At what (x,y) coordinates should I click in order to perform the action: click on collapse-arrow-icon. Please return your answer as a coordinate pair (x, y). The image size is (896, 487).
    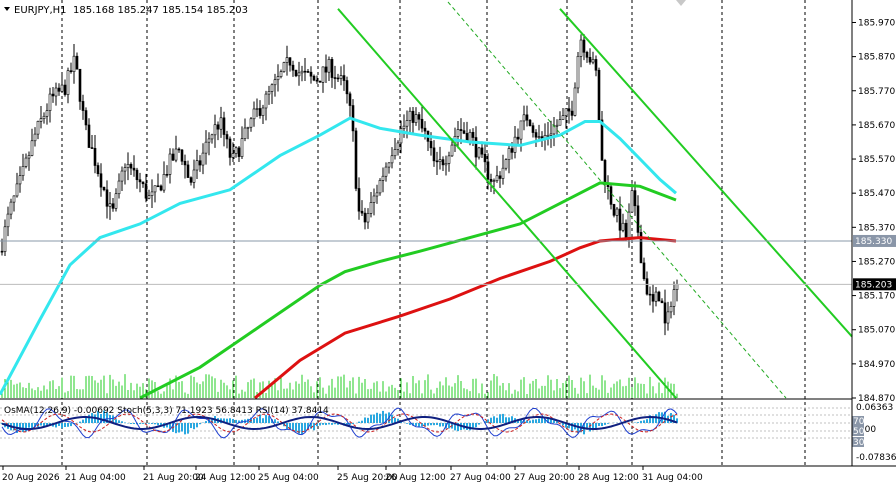
    Looking at the image, I should click on (7, 9).